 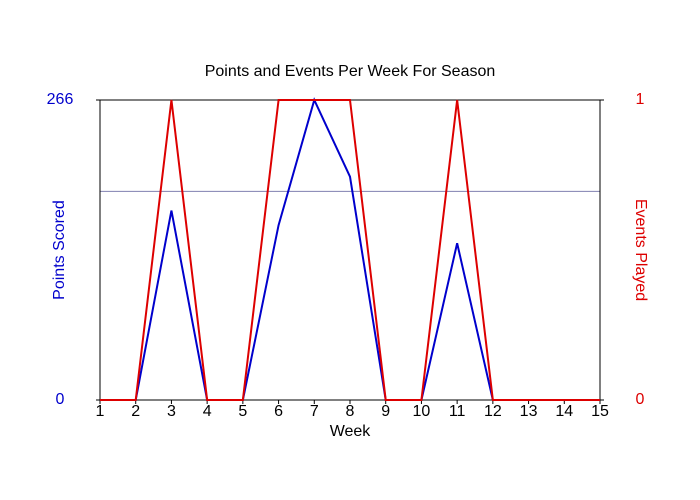 What do you see at coordinates (59, 250) in the screenshot?
I see `y-axis-label: Points Scored` at bounding box center [59, 250].